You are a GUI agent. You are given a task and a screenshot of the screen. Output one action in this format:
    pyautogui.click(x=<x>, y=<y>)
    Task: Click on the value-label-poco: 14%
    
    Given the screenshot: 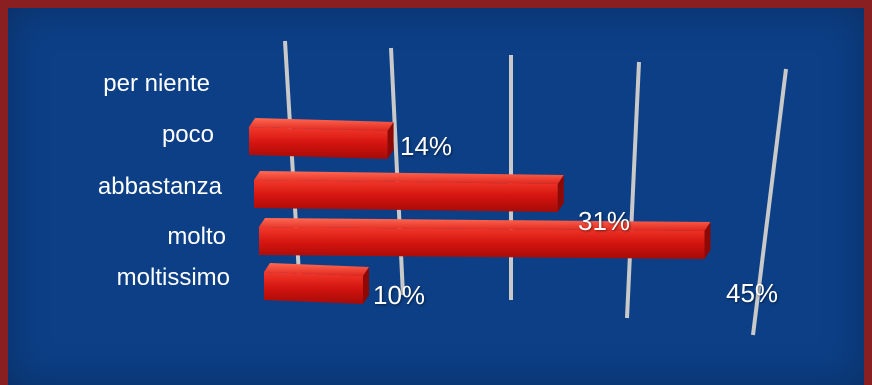 What is the action you would take?
    pyautogui.click(x=426, y=146)
    